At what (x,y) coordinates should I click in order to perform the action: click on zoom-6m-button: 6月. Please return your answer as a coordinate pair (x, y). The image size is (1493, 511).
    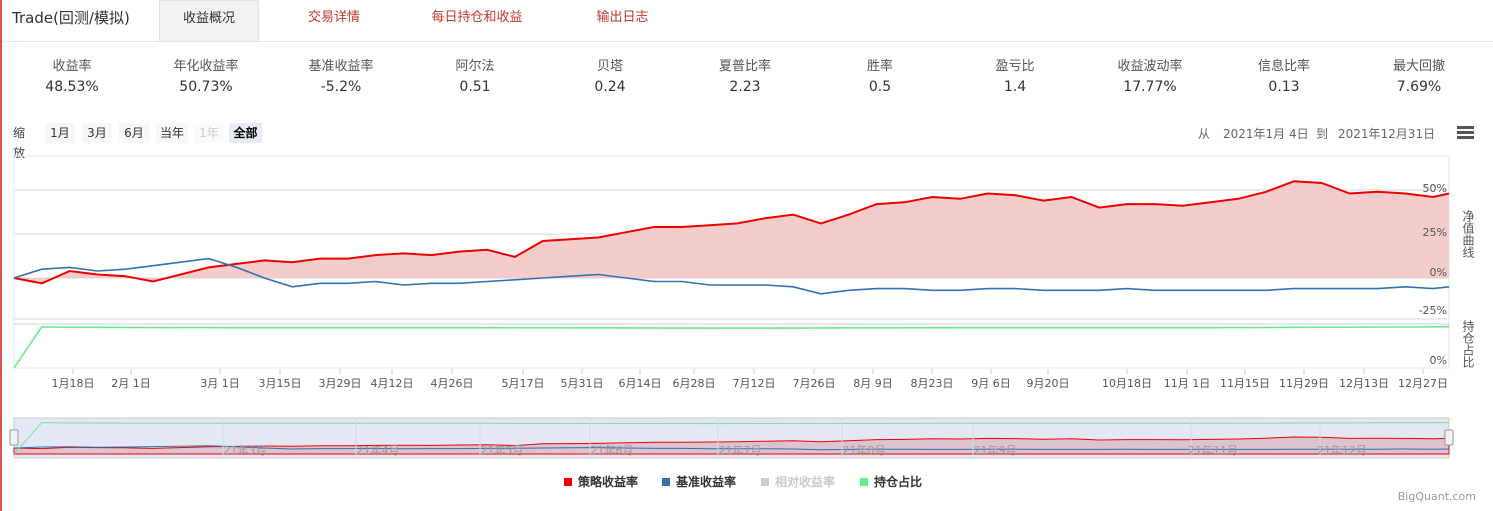
    Looking at the image, I should click on (134, 133).